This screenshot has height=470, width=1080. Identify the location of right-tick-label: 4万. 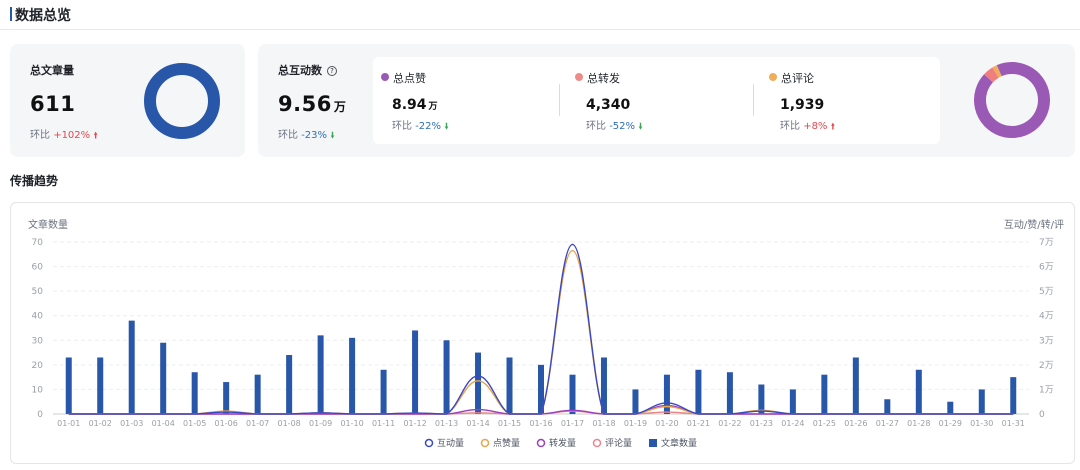
(1046, 317).